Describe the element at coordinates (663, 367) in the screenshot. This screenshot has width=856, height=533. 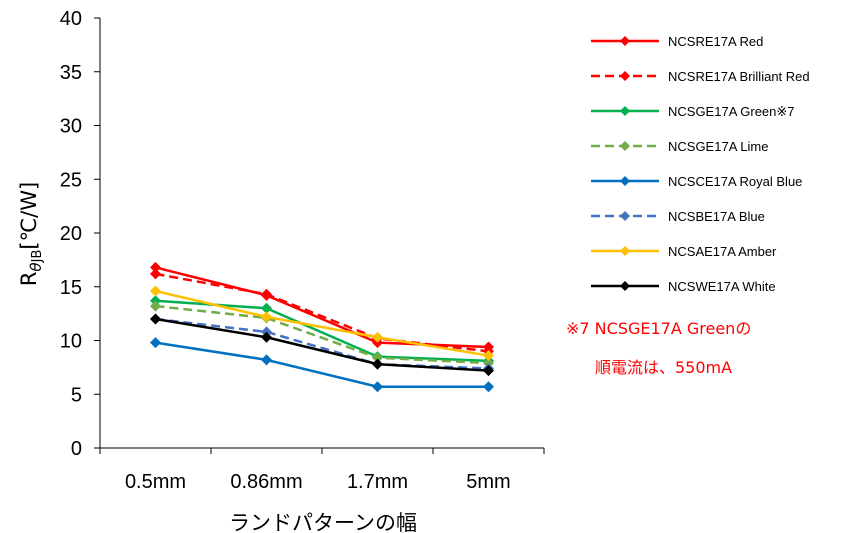
I see `annotation-line-2: 順電流は、550mA` at that location.